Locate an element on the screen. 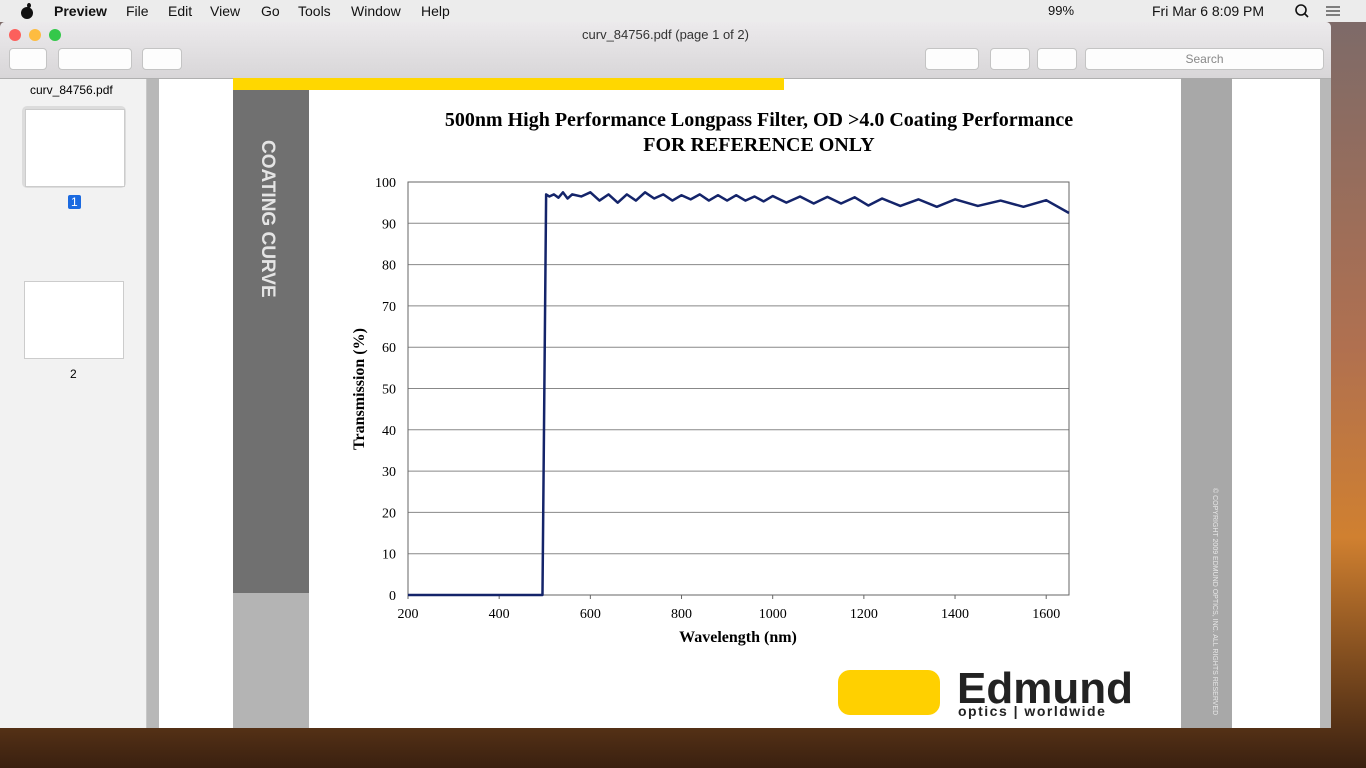 The height and width of the screenshot is (768, 1366). sidebar: curv_84756.pdf 1 2 is located at coordinates (73, 403).